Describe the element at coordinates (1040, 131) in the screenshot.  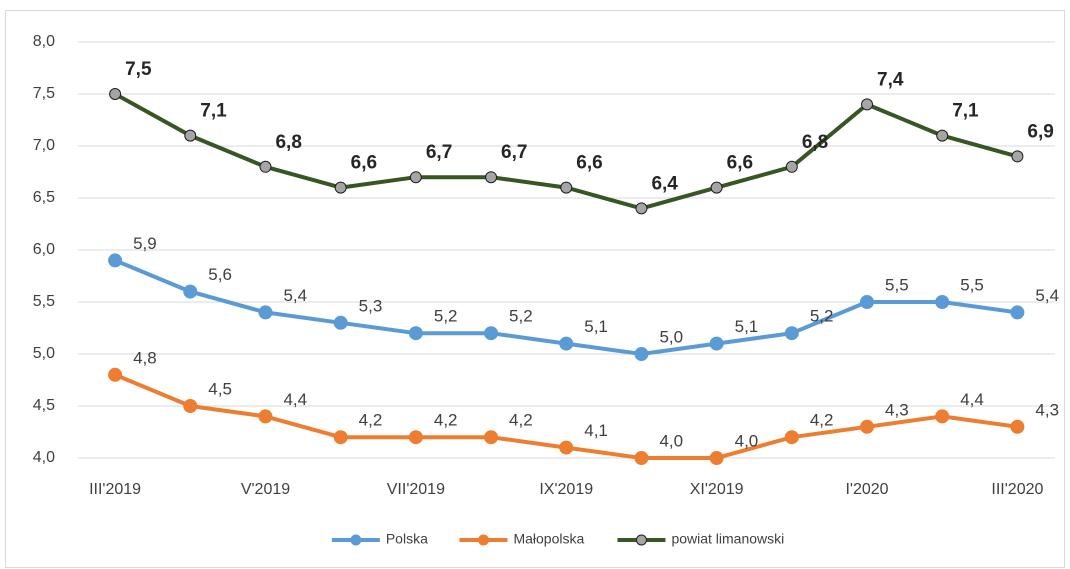
I see `data-label: 6,9` at that location.